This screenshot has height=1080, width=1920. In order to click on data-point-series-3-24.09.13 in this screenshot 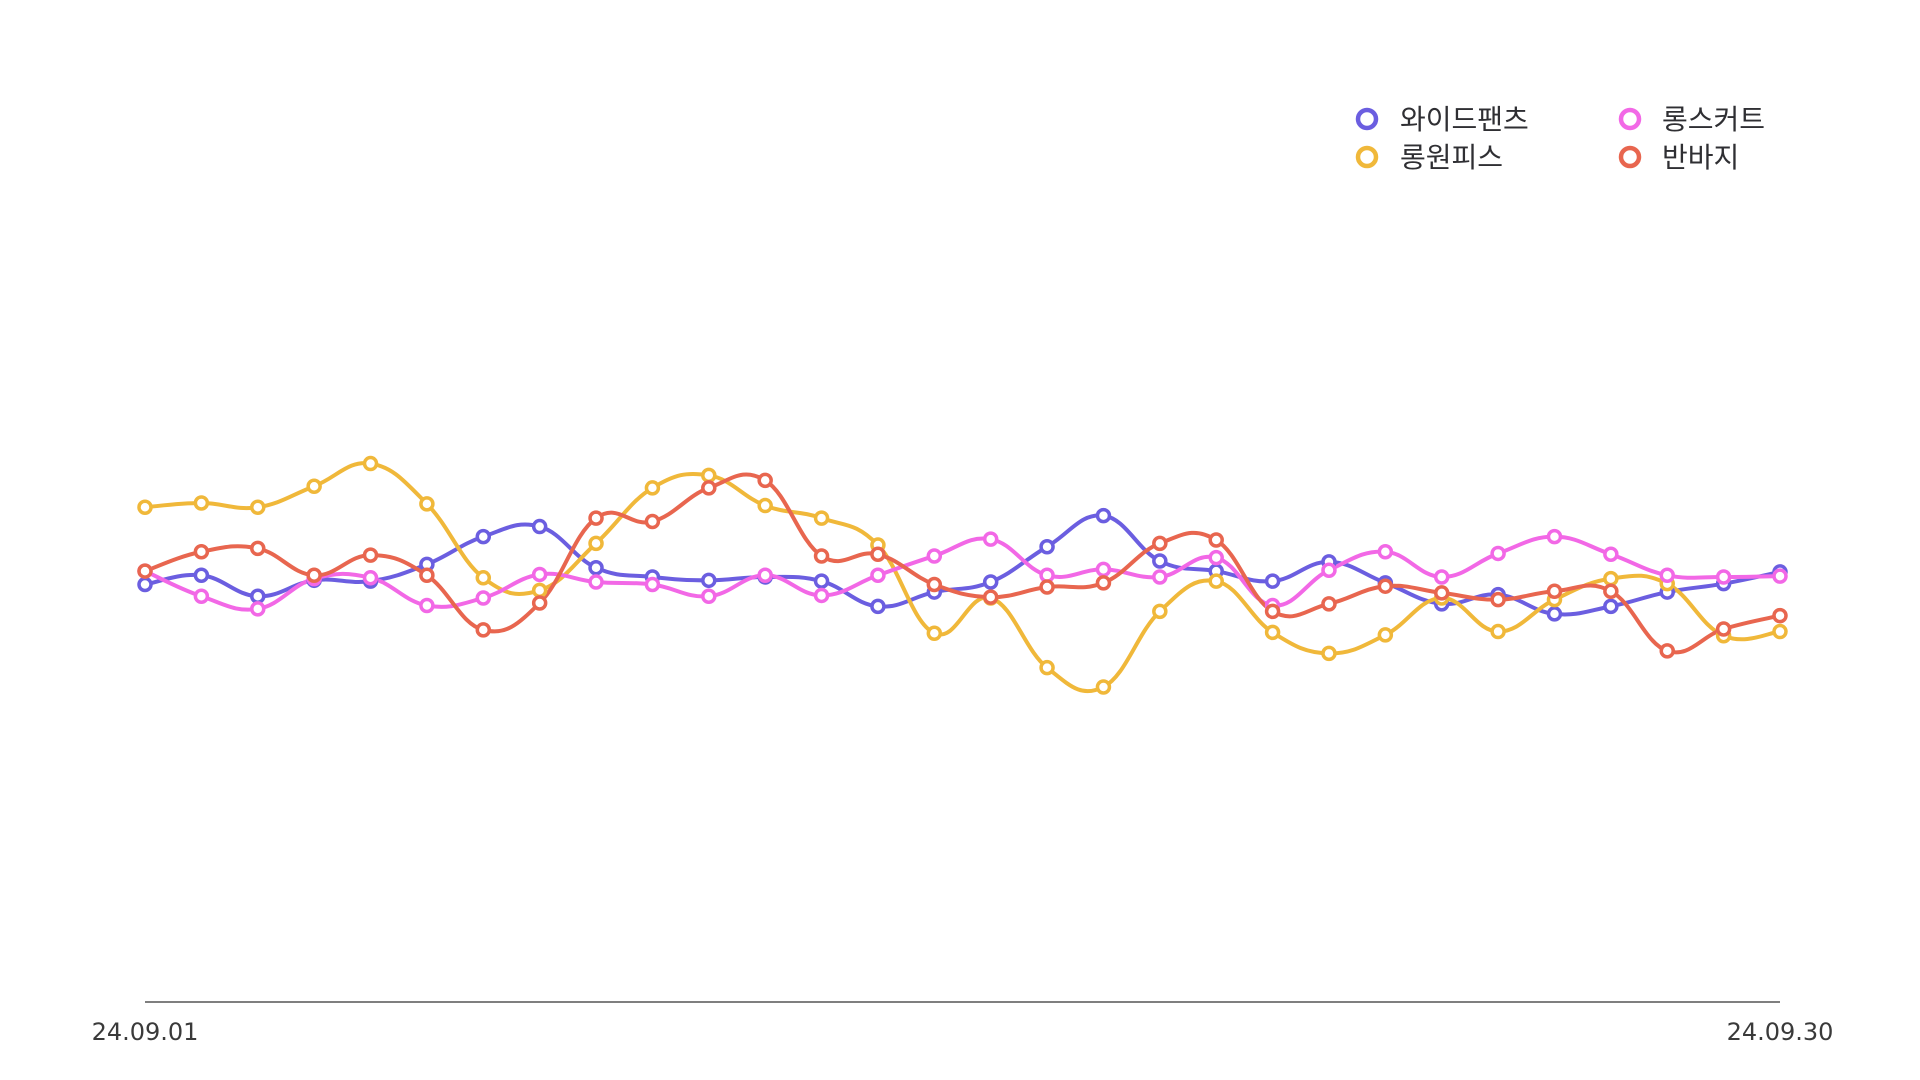, I will do `click(821, 556)`.